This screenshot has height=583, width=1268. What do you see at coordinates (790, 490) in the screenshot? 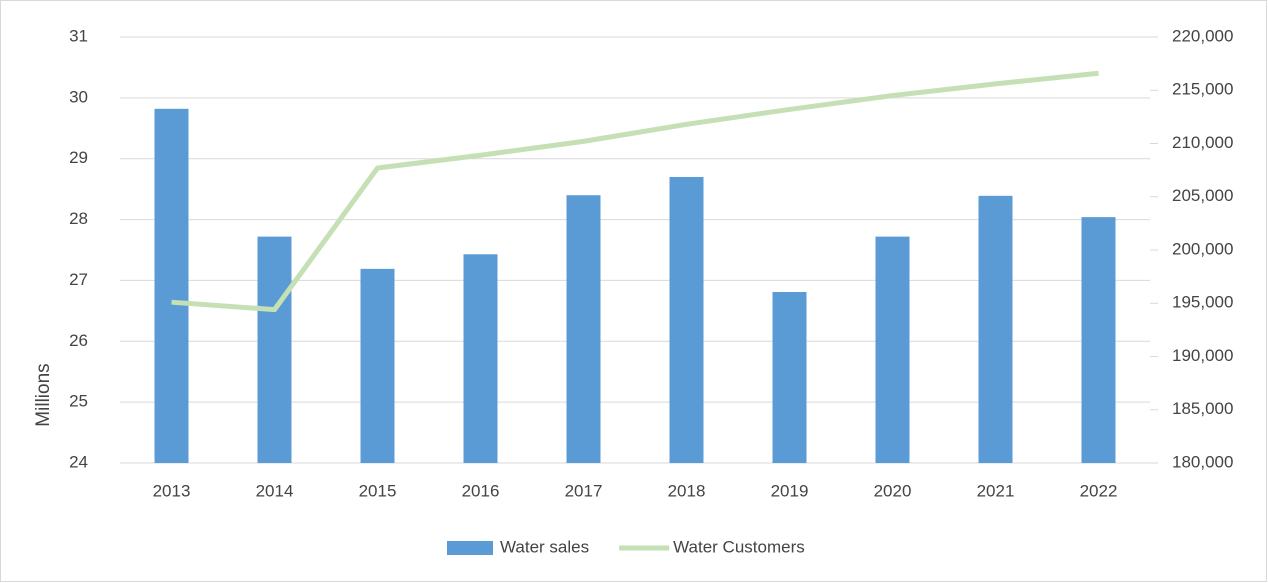
I see `x-tick-label: 2019` at bounding box center [790, 490].